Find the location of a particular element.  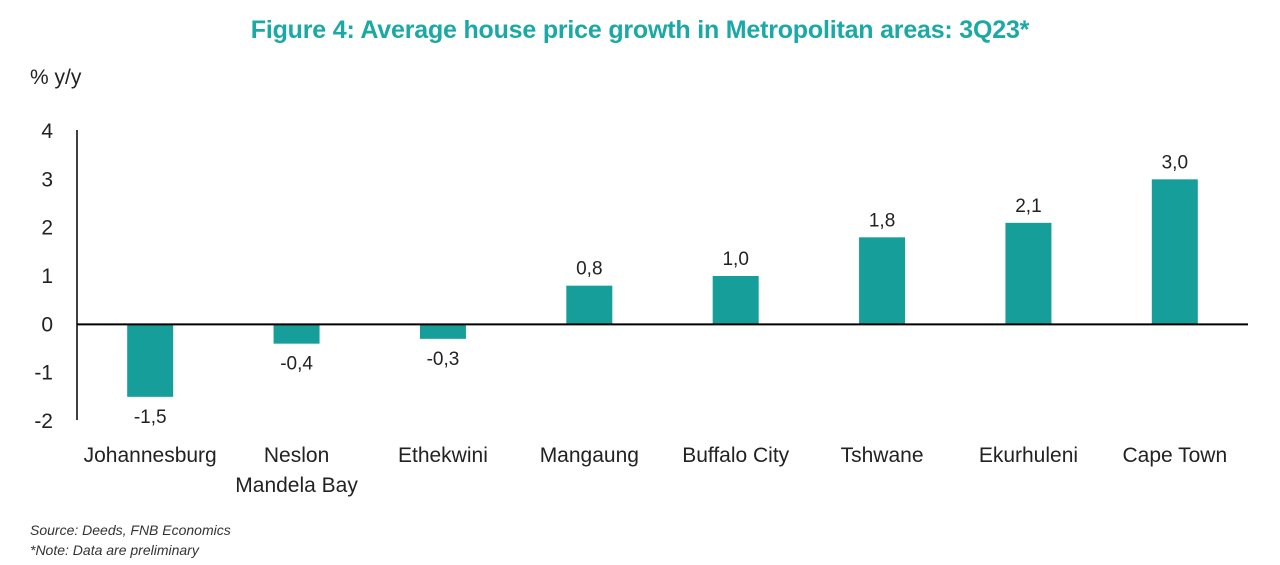

category-label: Tshwane is located at coordinates (882, 455).